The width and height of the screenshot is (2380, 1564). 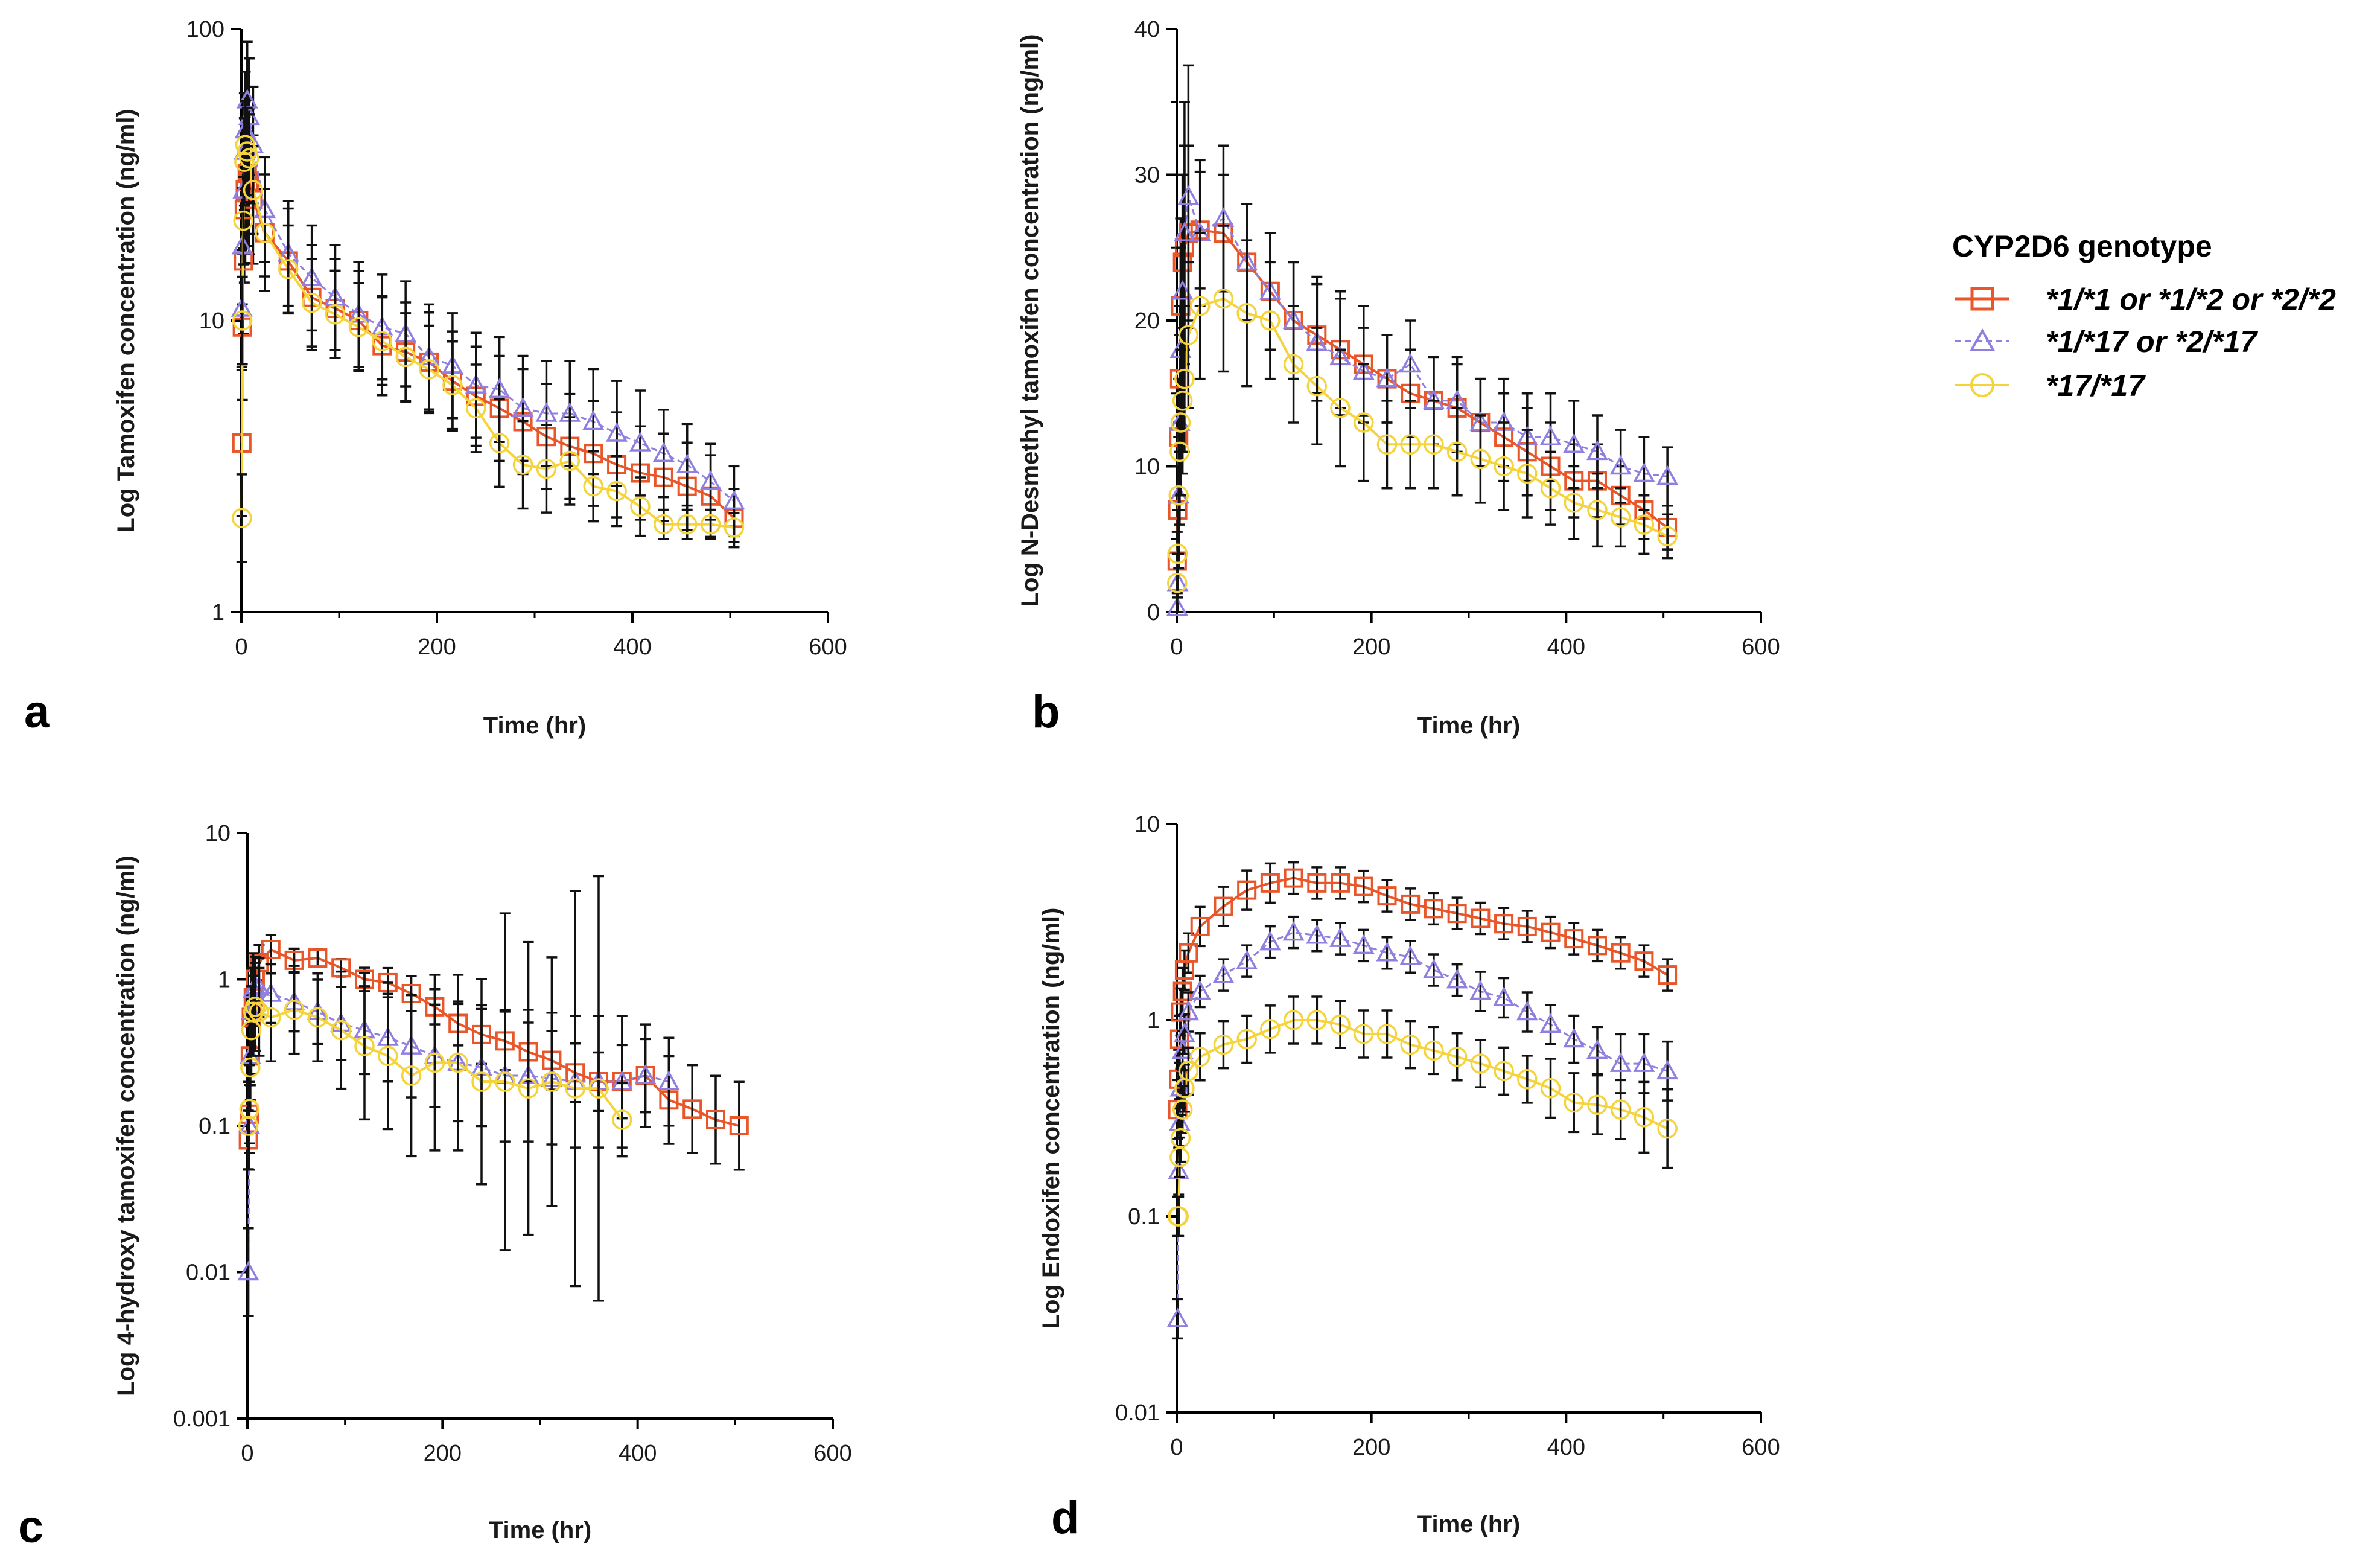 What do you see at coordinates (1147, 321) in the screenshot?
I see `y-tick-label: 20` at bounding box center [1147, 321].